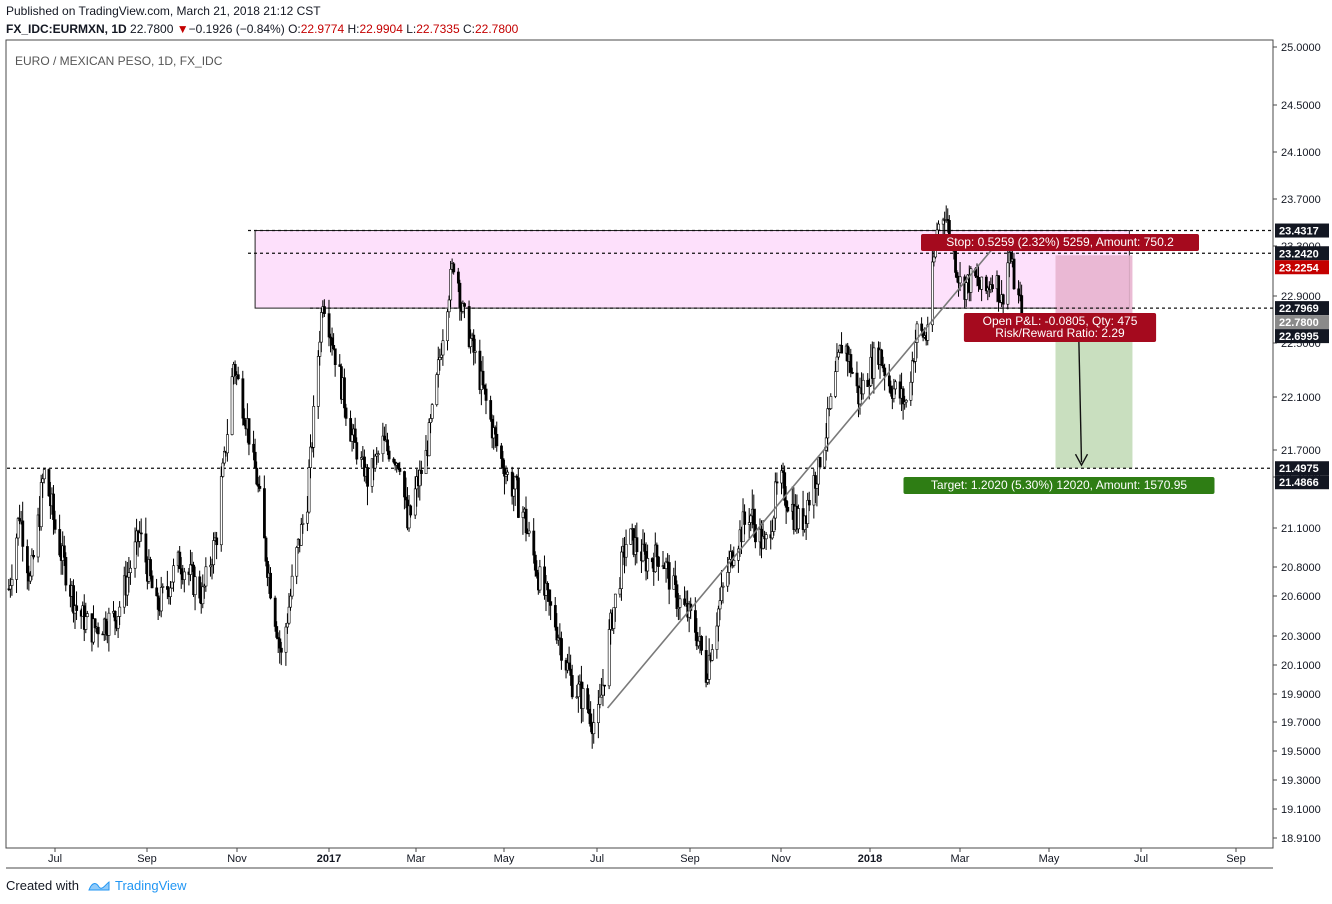 This screenshot has width=1332, height=904. Describe the element at coordinates (1301, 568) in the screenshot. I see `y-tick-label: 20.8000` at that location.